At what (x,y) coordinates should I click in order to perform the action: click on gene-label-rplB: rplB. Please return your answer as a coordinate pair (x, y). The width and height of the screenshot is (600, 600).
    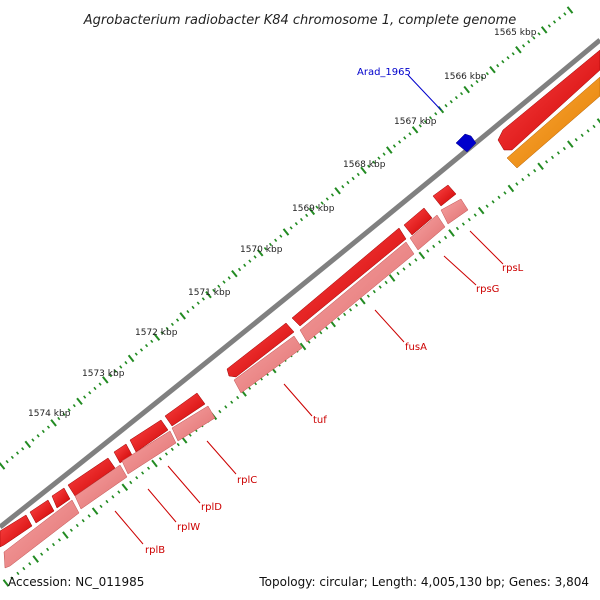
    Looking at the image, I should click on (155, 550).